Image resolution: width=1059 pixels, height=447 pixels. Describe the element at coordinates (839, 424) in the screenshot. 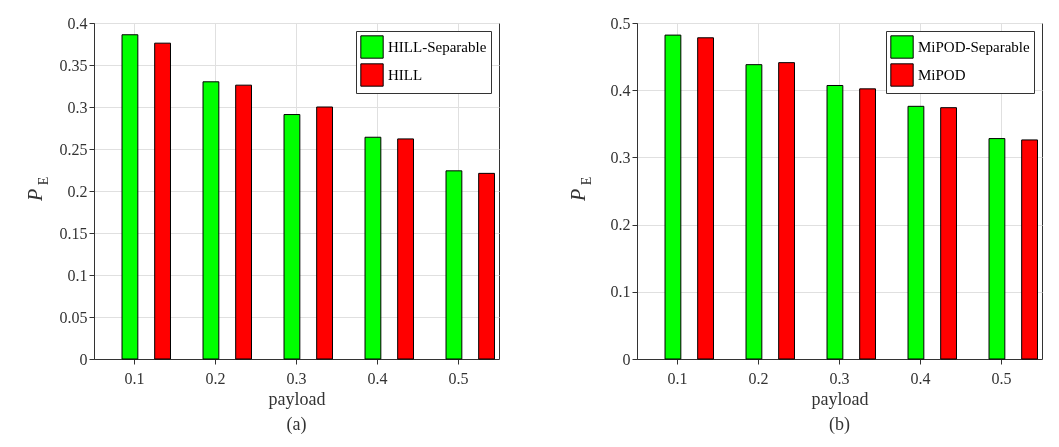

I see `text: (b)` at that location.